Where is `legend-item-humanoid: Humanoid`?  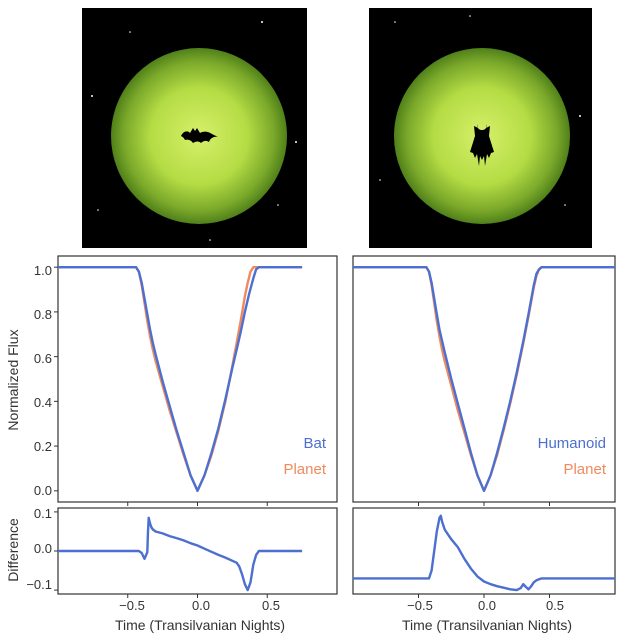 legend-item-humanoid: Humanoid is located at coordinates (572, 443).